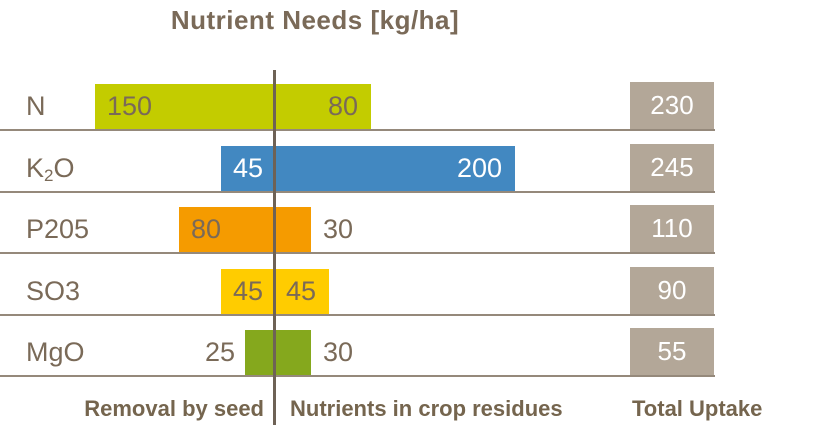 The height and width of the screenshot is (431, 815). Describe the element at coordinates (300, 290) in the screenshot. I see `residue-value-label: 45` at that location.